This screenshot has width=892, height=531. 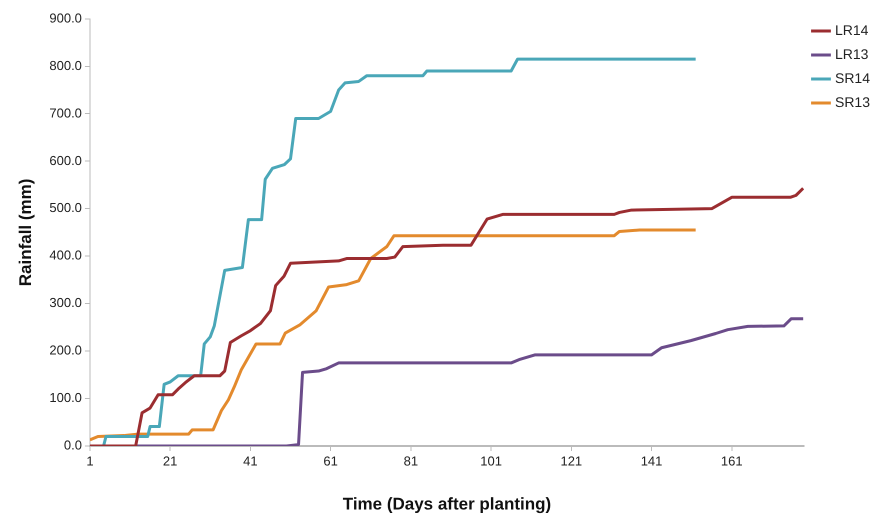 I want to click on x-tick-label: 1, so click(x=90, y=460).